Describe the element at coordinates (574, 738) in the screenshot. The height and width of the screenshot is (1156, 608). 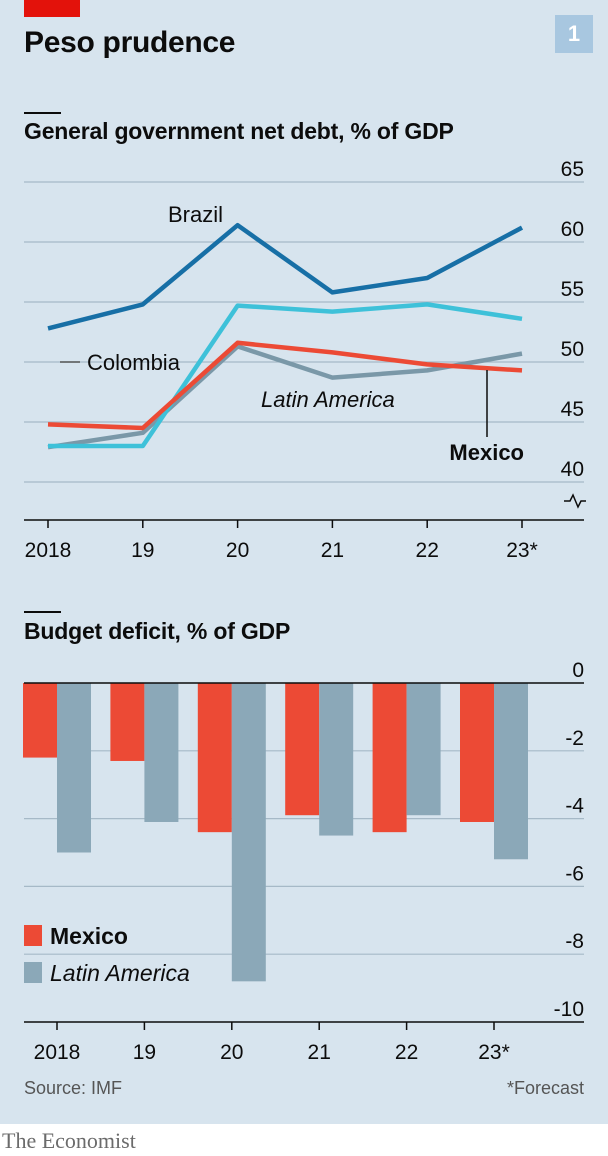
I see `bar-y-tick-label--2: -2` at that location.